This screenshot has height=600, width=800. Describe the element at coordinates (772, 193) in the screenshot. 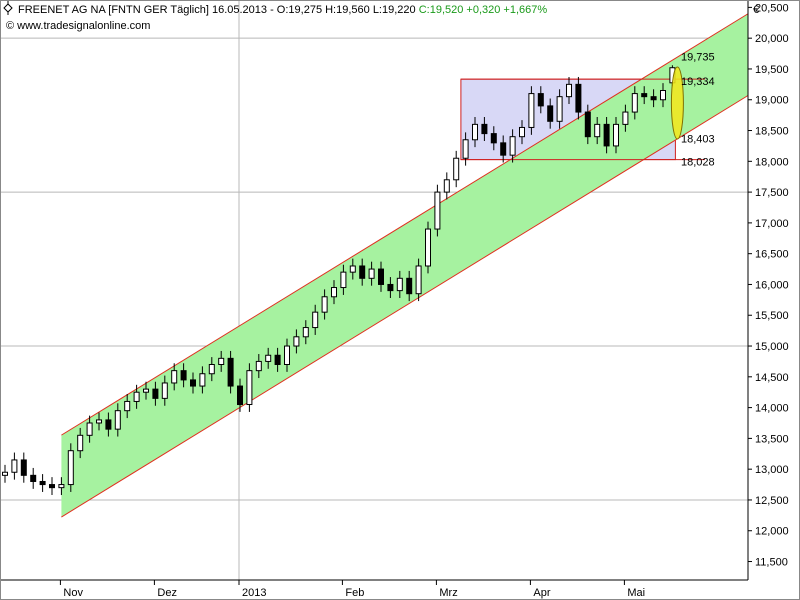

I see `y-tick-label: 17,500` at that location.